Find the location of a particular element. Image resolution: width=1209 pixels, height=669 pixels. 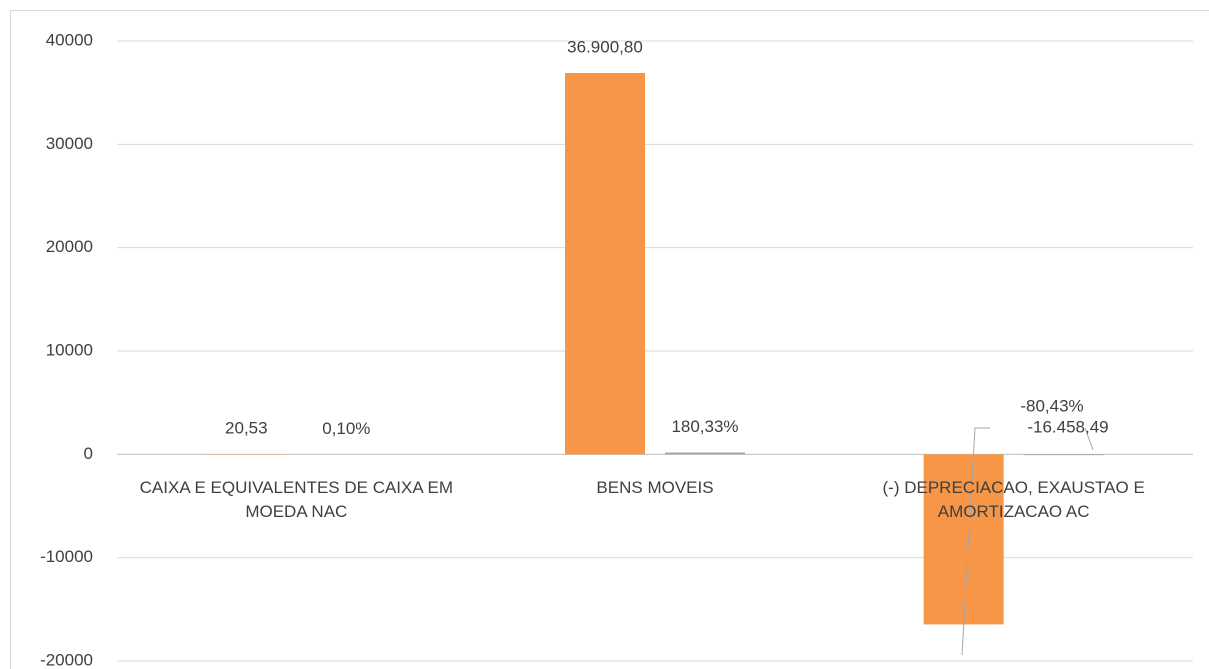

data-label: -16.458,49 is located at coordinates (1067, 426).